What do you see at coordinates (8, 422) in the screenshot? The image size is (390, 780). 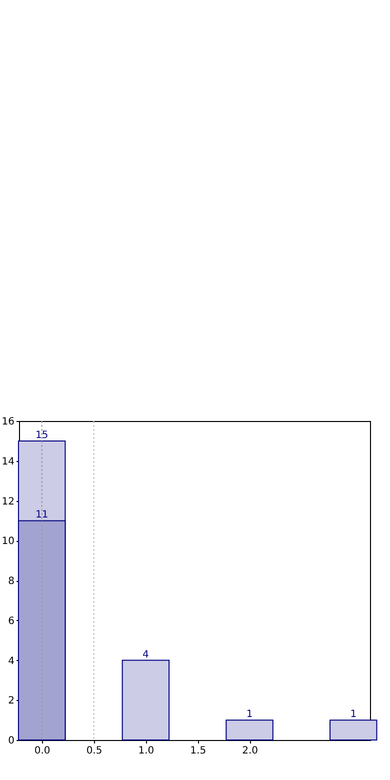 I see `y-tick-label: 16` at bounding box center [8, 422].